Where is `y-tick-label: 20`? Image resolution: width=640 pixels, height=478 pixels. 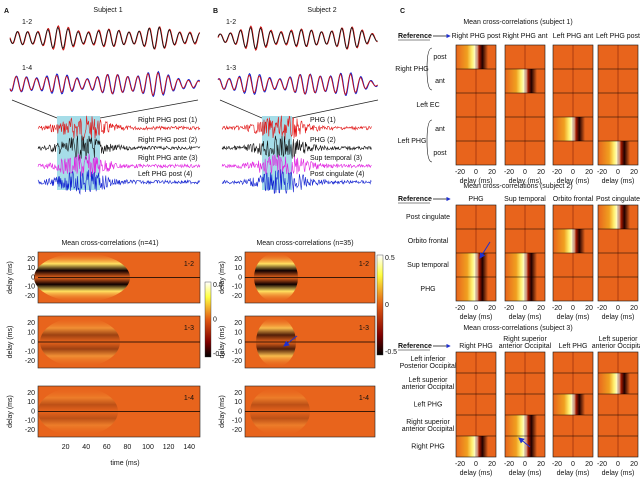
y-tick-label: 20 is located at coordinates (31, 393).